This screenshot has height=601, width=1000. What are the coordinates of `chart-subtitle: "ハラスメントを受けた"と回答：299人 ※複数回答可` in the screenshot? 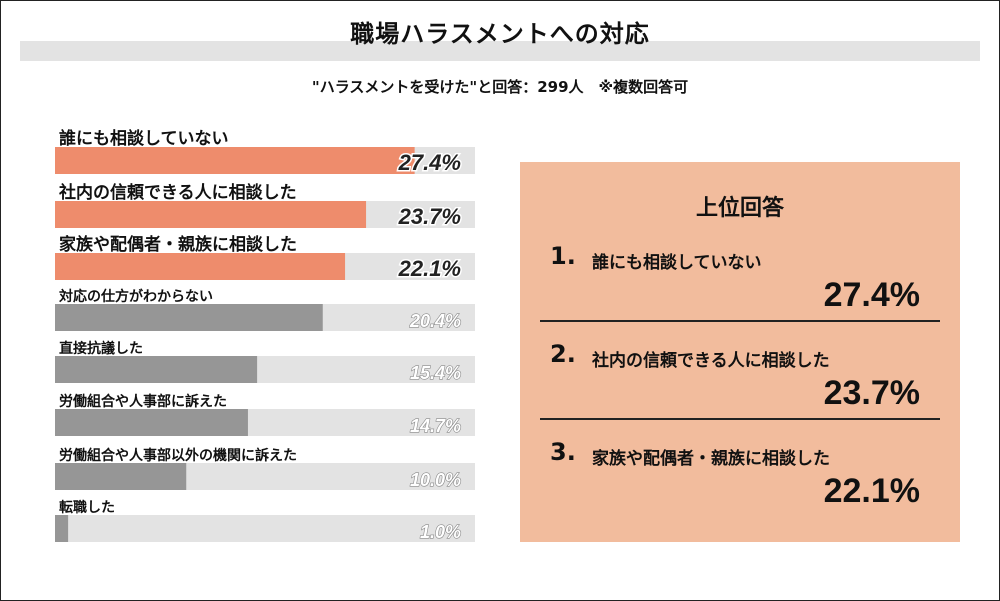 It's located at (500, 87).